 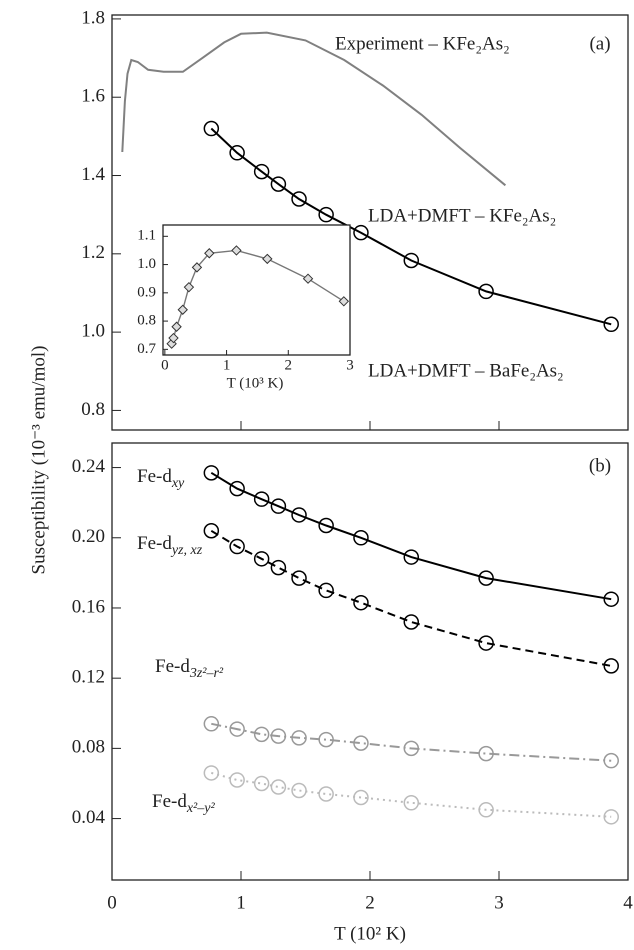 What do you see at coordinates (370, 933) in the screenshot?
I see `x-axis-label: T (10² K)` at bounding box center [370, 933].